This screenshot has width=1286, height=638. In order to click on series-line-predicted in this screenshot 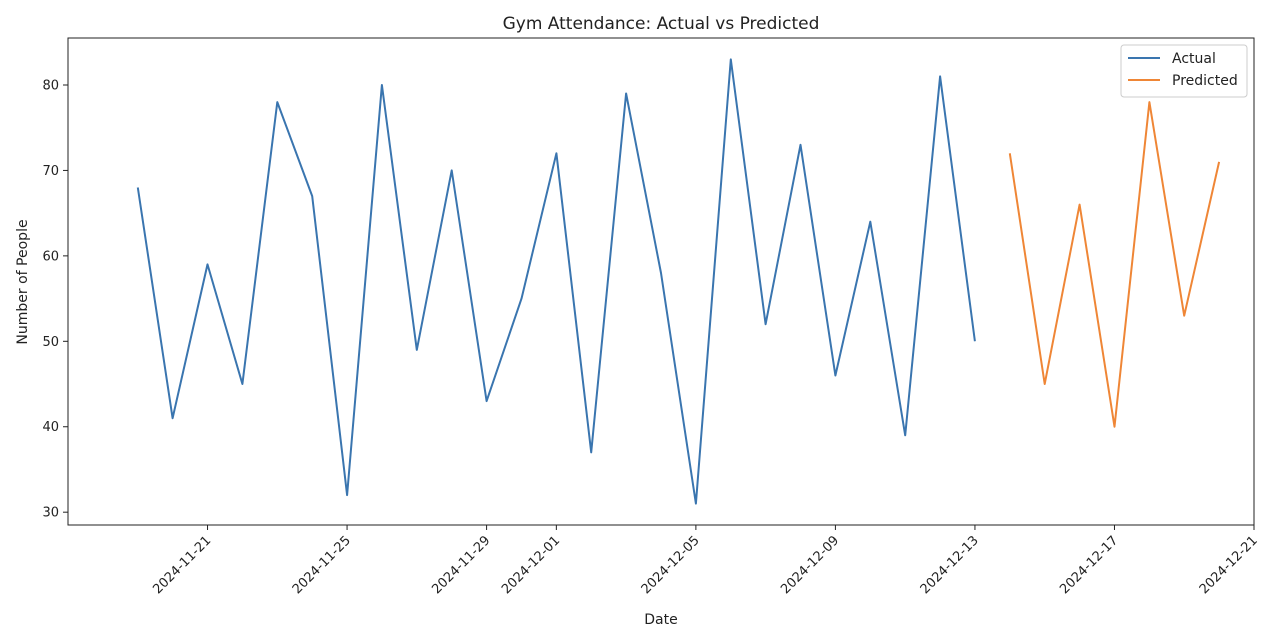, I will do `click(1114, 264)`.